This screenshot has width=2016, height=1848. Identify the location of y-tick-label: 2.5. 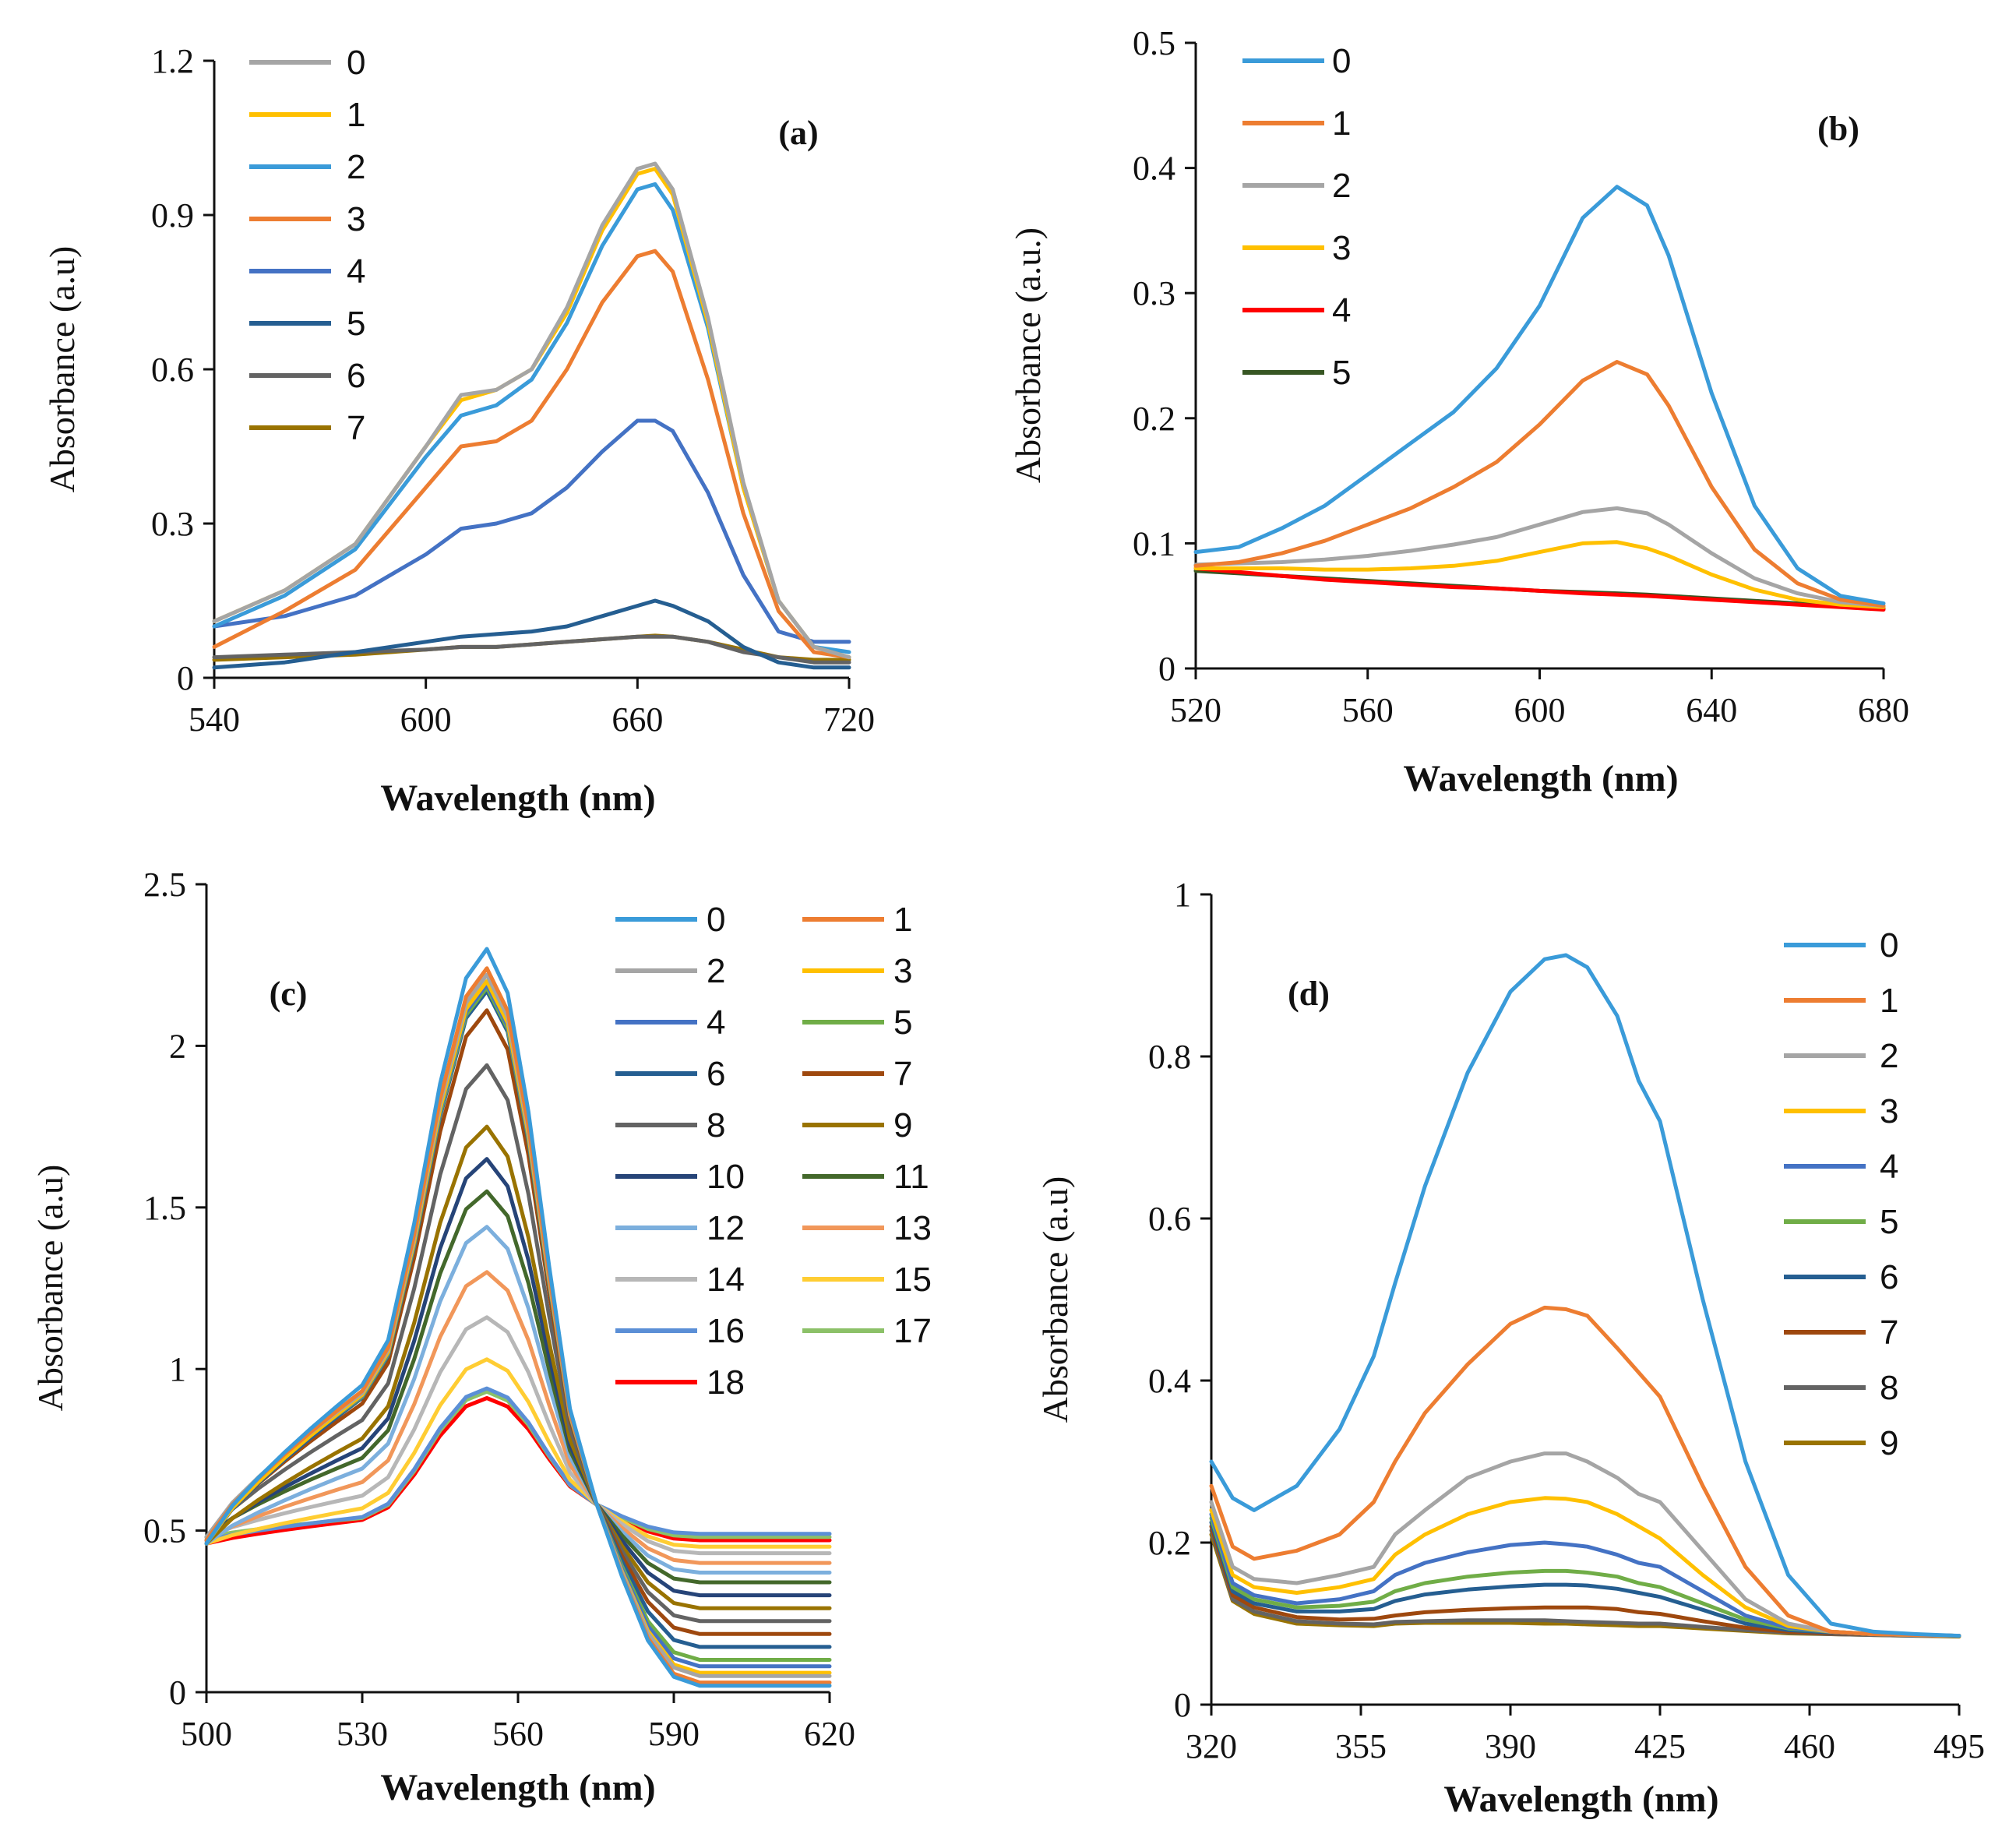
(164, 885).